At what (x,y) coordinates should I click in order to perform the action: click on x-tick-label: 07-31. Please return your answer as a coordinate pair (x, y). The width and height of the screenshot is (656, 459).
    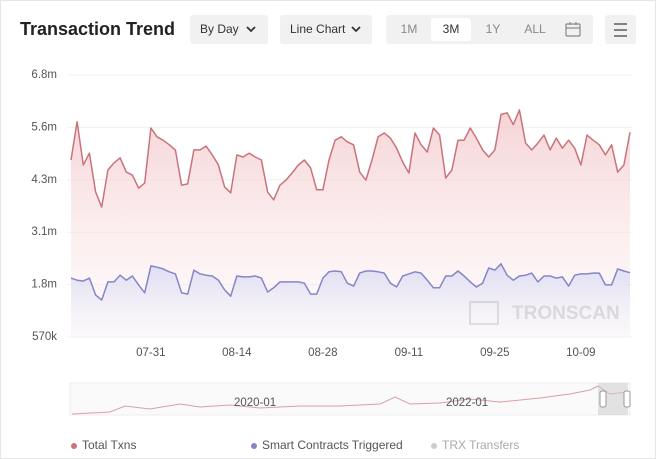
    Looking at the image, I should click on (150, 353).